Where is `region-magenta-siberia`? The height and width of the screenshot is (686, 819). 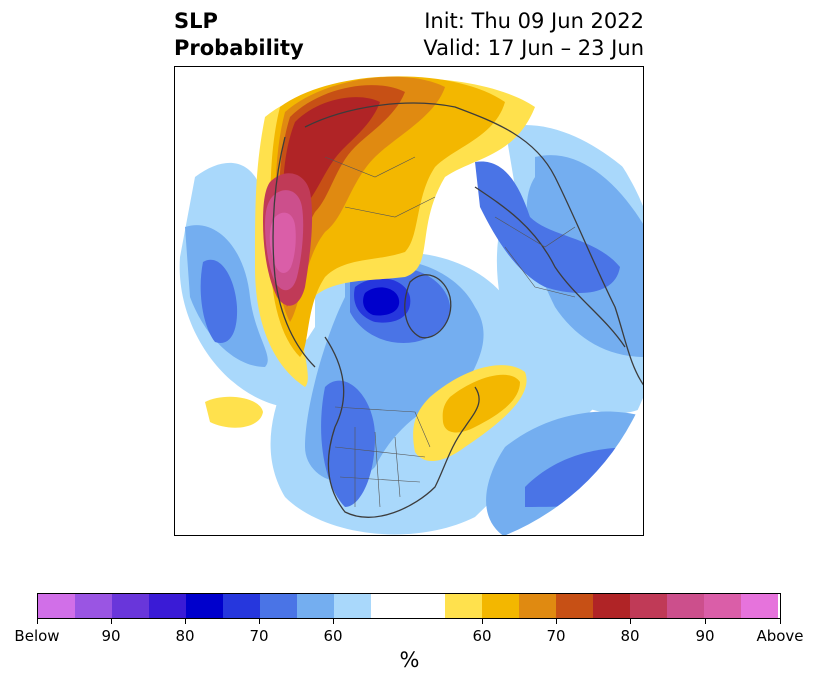 region-magenta-siberia is located at coordinates (282, 242).